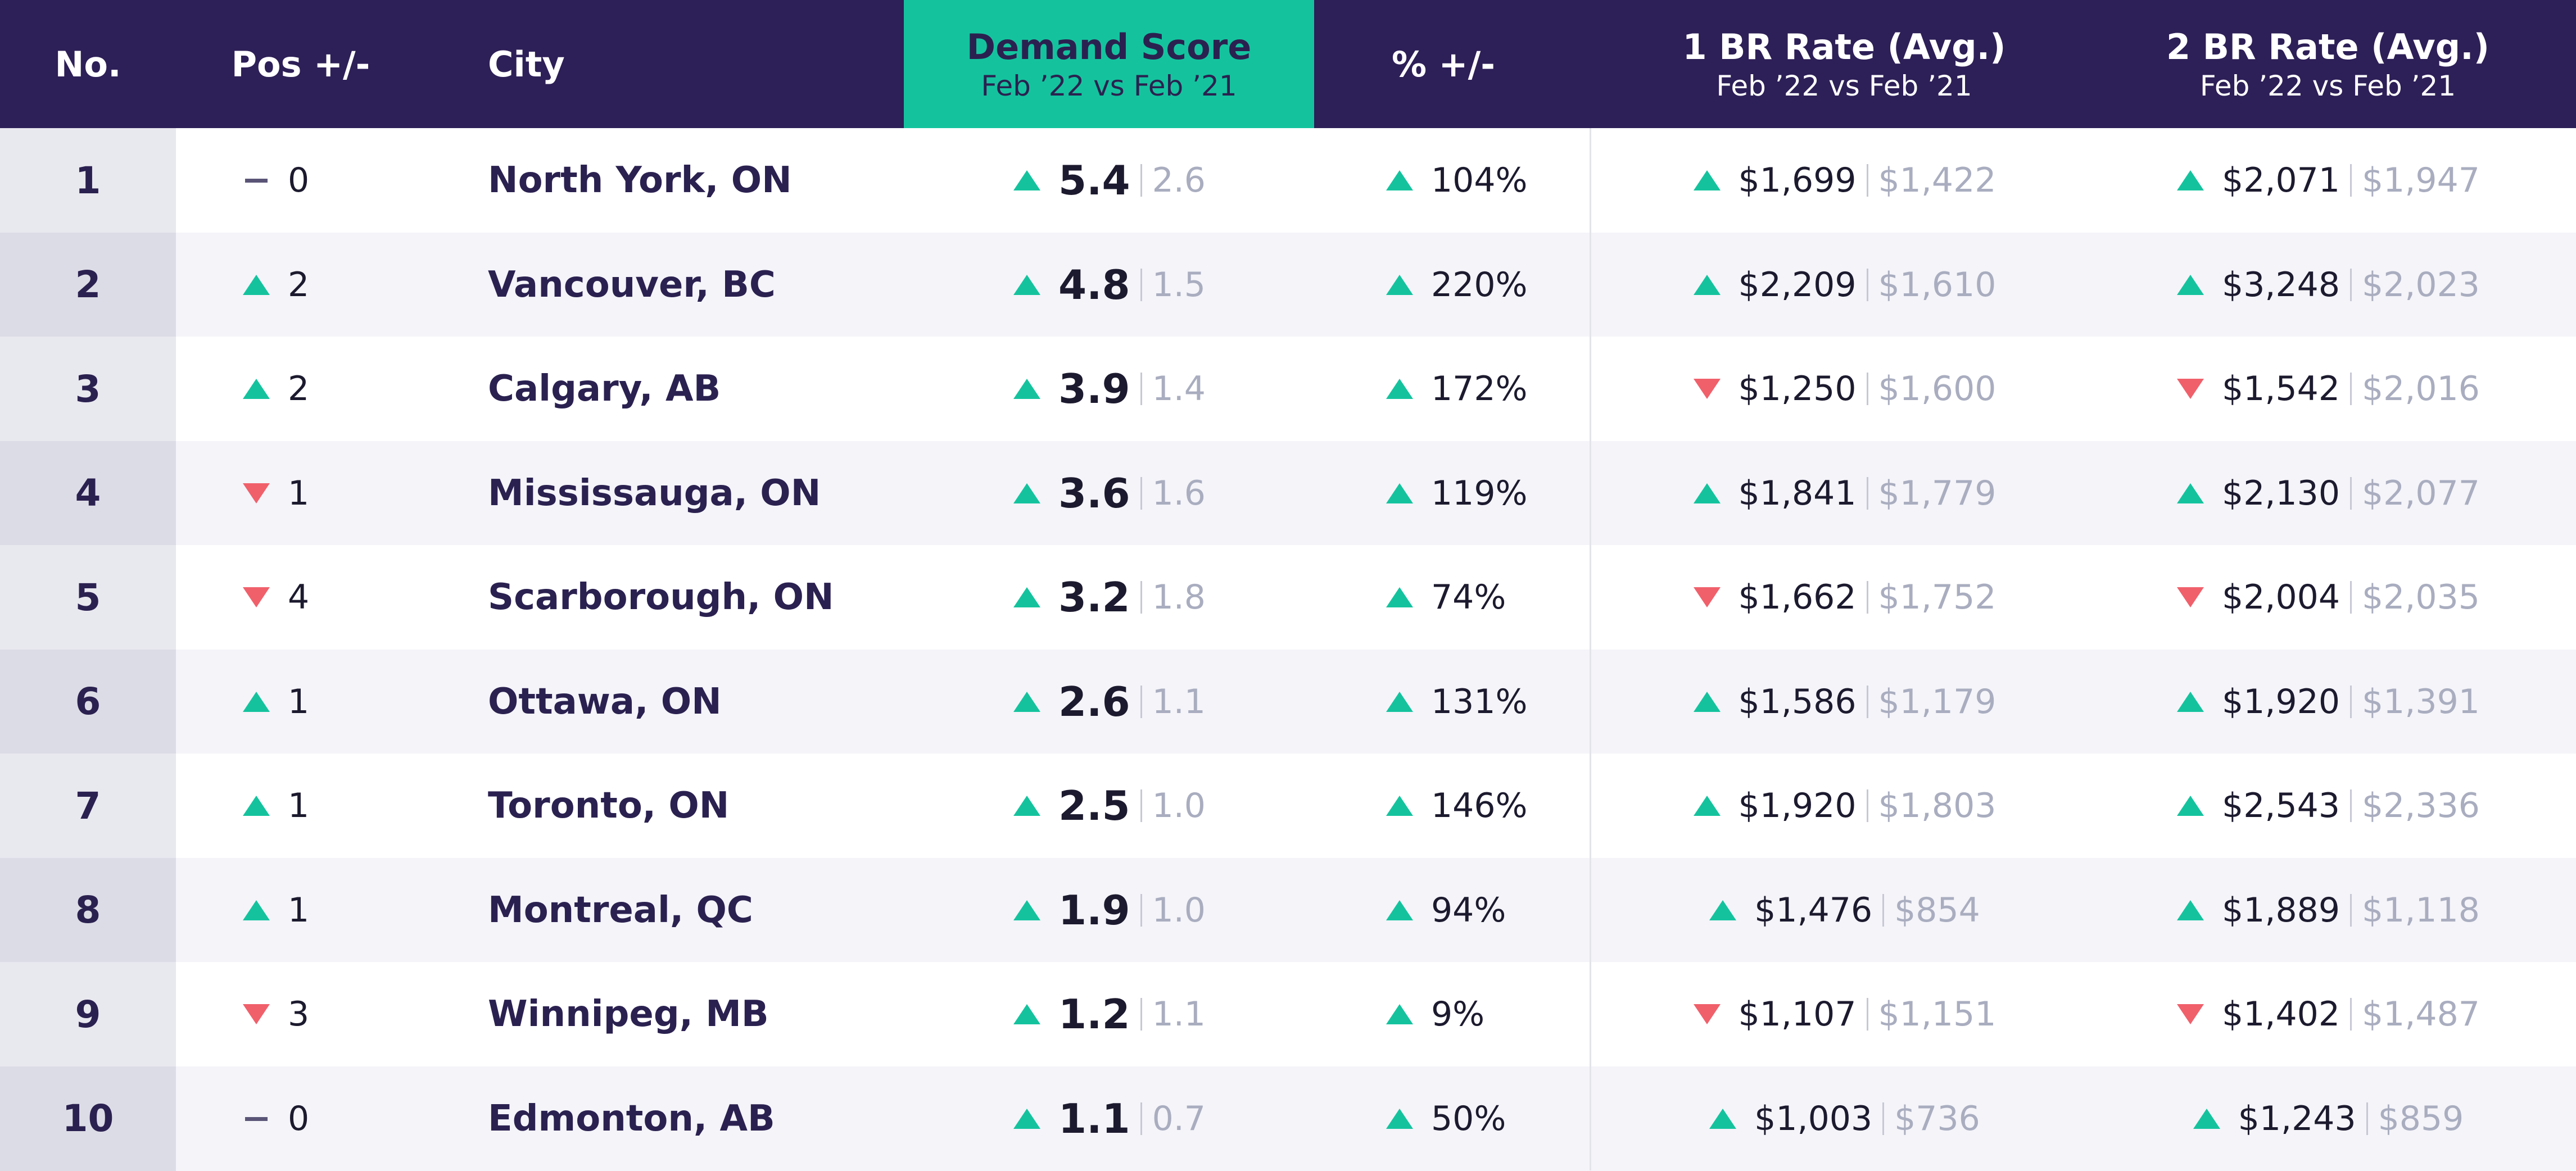 This screenshot has width=2576, height=1171. What do you see at coordinates (2328, 910) in the screenshot?
I see `cell: $1,889 $1,118` at bounding box center [2328, 910].